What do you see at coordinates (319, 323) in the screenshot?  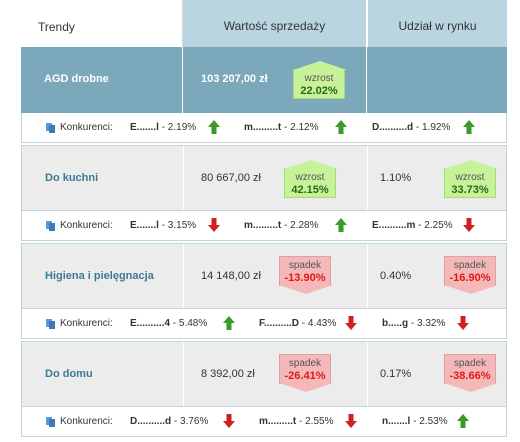 I see `competitor-value: - 4.43%` at bounding box center [319, 323].